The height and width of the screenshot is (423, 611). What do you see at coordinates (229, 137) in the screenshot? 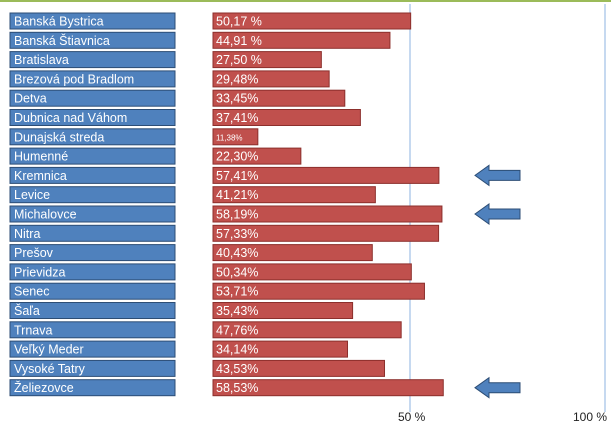
I see `bar-value-label: 11,38%` at bounding box center [229, 137].